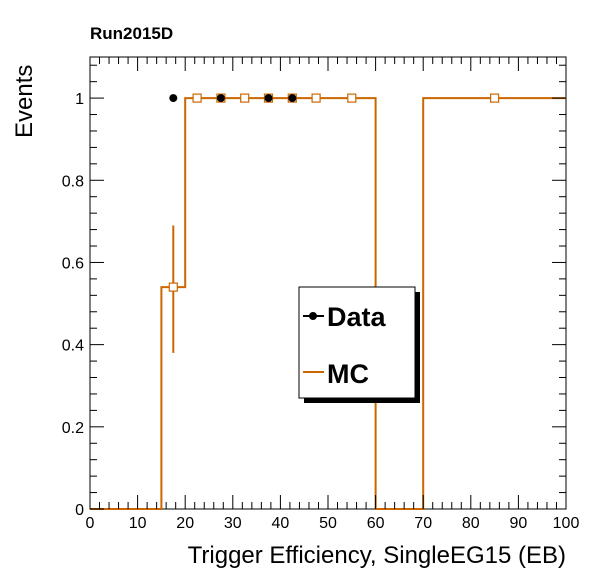 The width and height of the screenshot is (596, 572). What do you see at coordinates (79, 99) in the screenshot?
I see `y-tick-label: 1` at bounding box center [79, 99].